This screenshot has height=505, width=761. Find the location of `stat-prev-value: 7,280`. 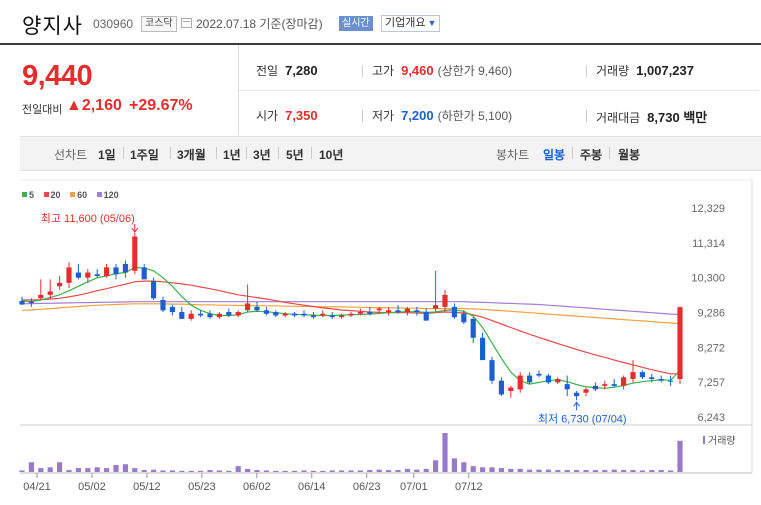

stat-prev-value: 7,280 is located at coordinates (301, 70).